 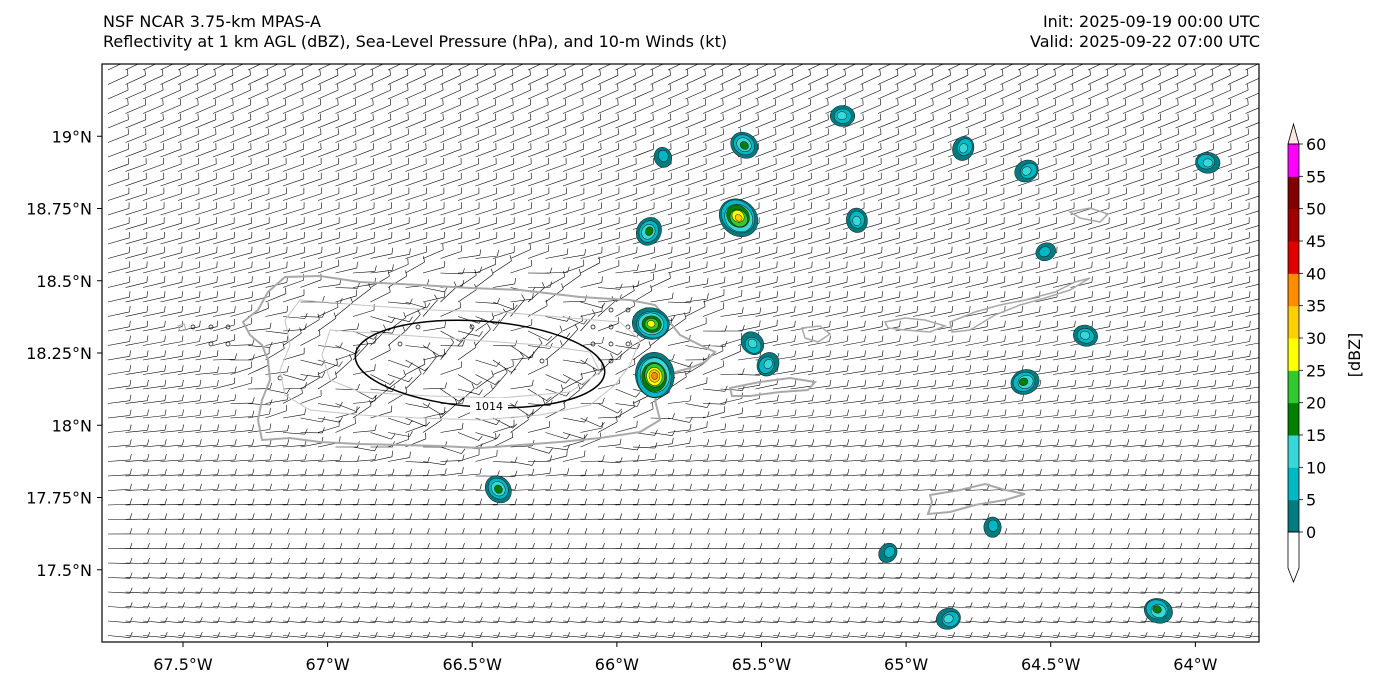 What do you see at coordinates (1316, 144) in the screenshot?
I see `colorbar-tick-label: 60` at bounding box center [1316, 144].